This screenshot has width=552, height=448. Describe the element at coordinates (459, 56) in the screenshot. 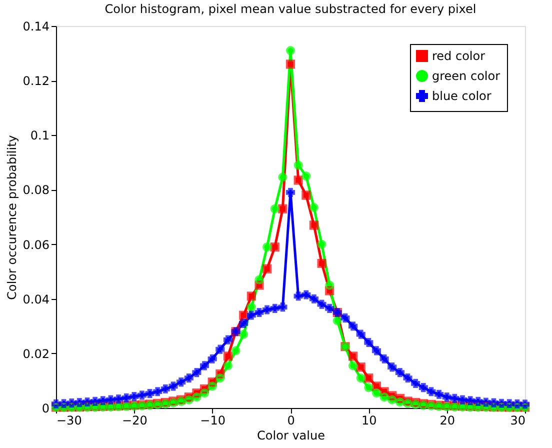

I see `legend-label: red color` at that location.